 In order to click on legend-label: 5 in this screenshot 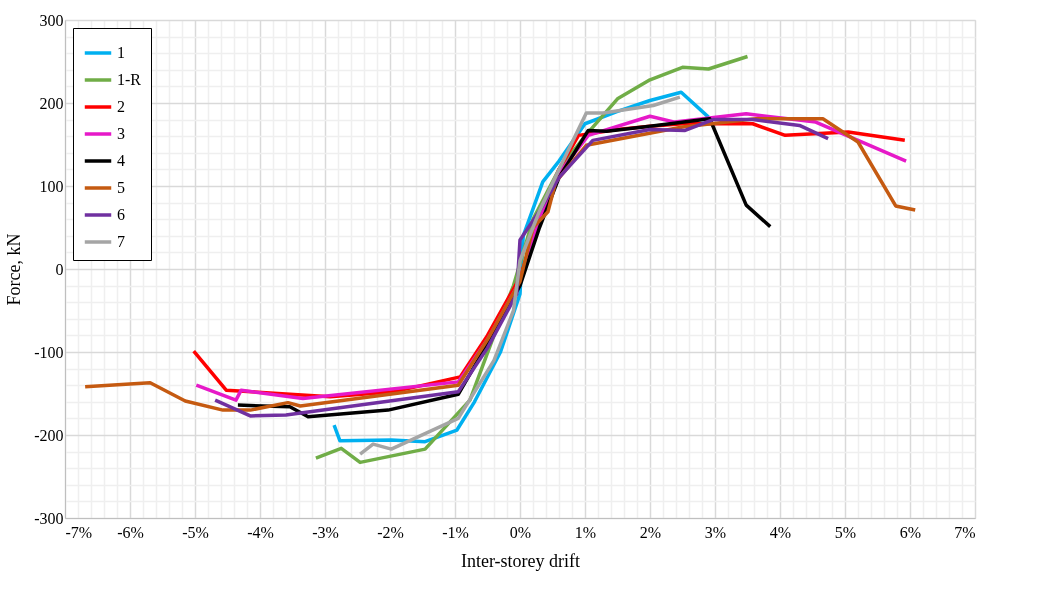, I will do `click(121, 187)`.